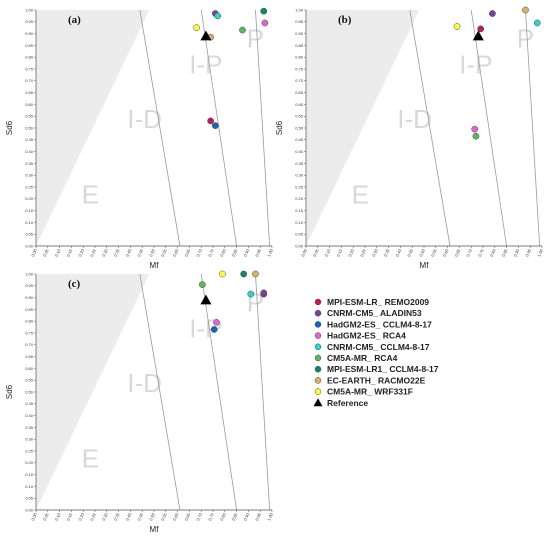  What do you see at coordinates (9, 391) in the screenshot?
I see `y-axis-label: Sd6` at bounding box center [9, 391].